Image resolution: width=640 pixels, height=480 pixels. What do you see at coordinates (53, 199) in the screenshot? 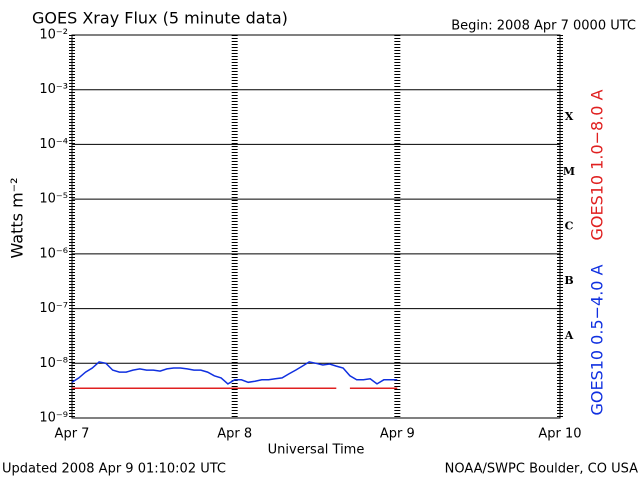
I see `y-tick-label: 10⁻⁵` at bounding box center [53, 199].